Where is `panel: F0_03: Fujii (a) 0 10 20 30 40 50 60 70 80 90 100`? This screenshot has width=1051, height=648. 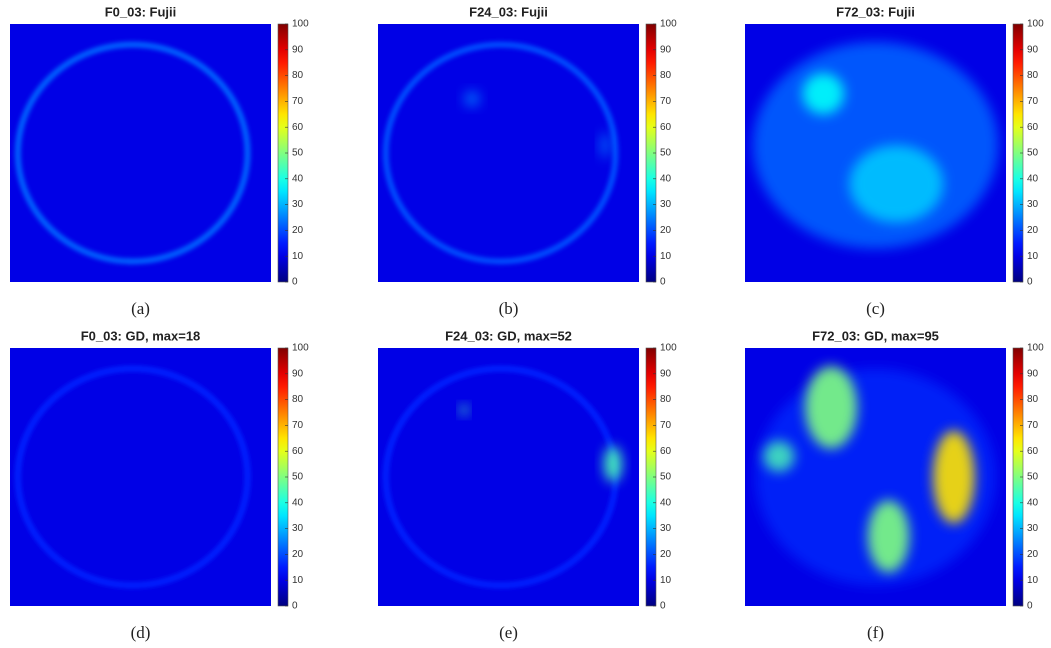 panel: F0_03: Fujii (a) 0 10 20 30 40 50 60 70 80 90 100 is located at coordinates (159, 161).